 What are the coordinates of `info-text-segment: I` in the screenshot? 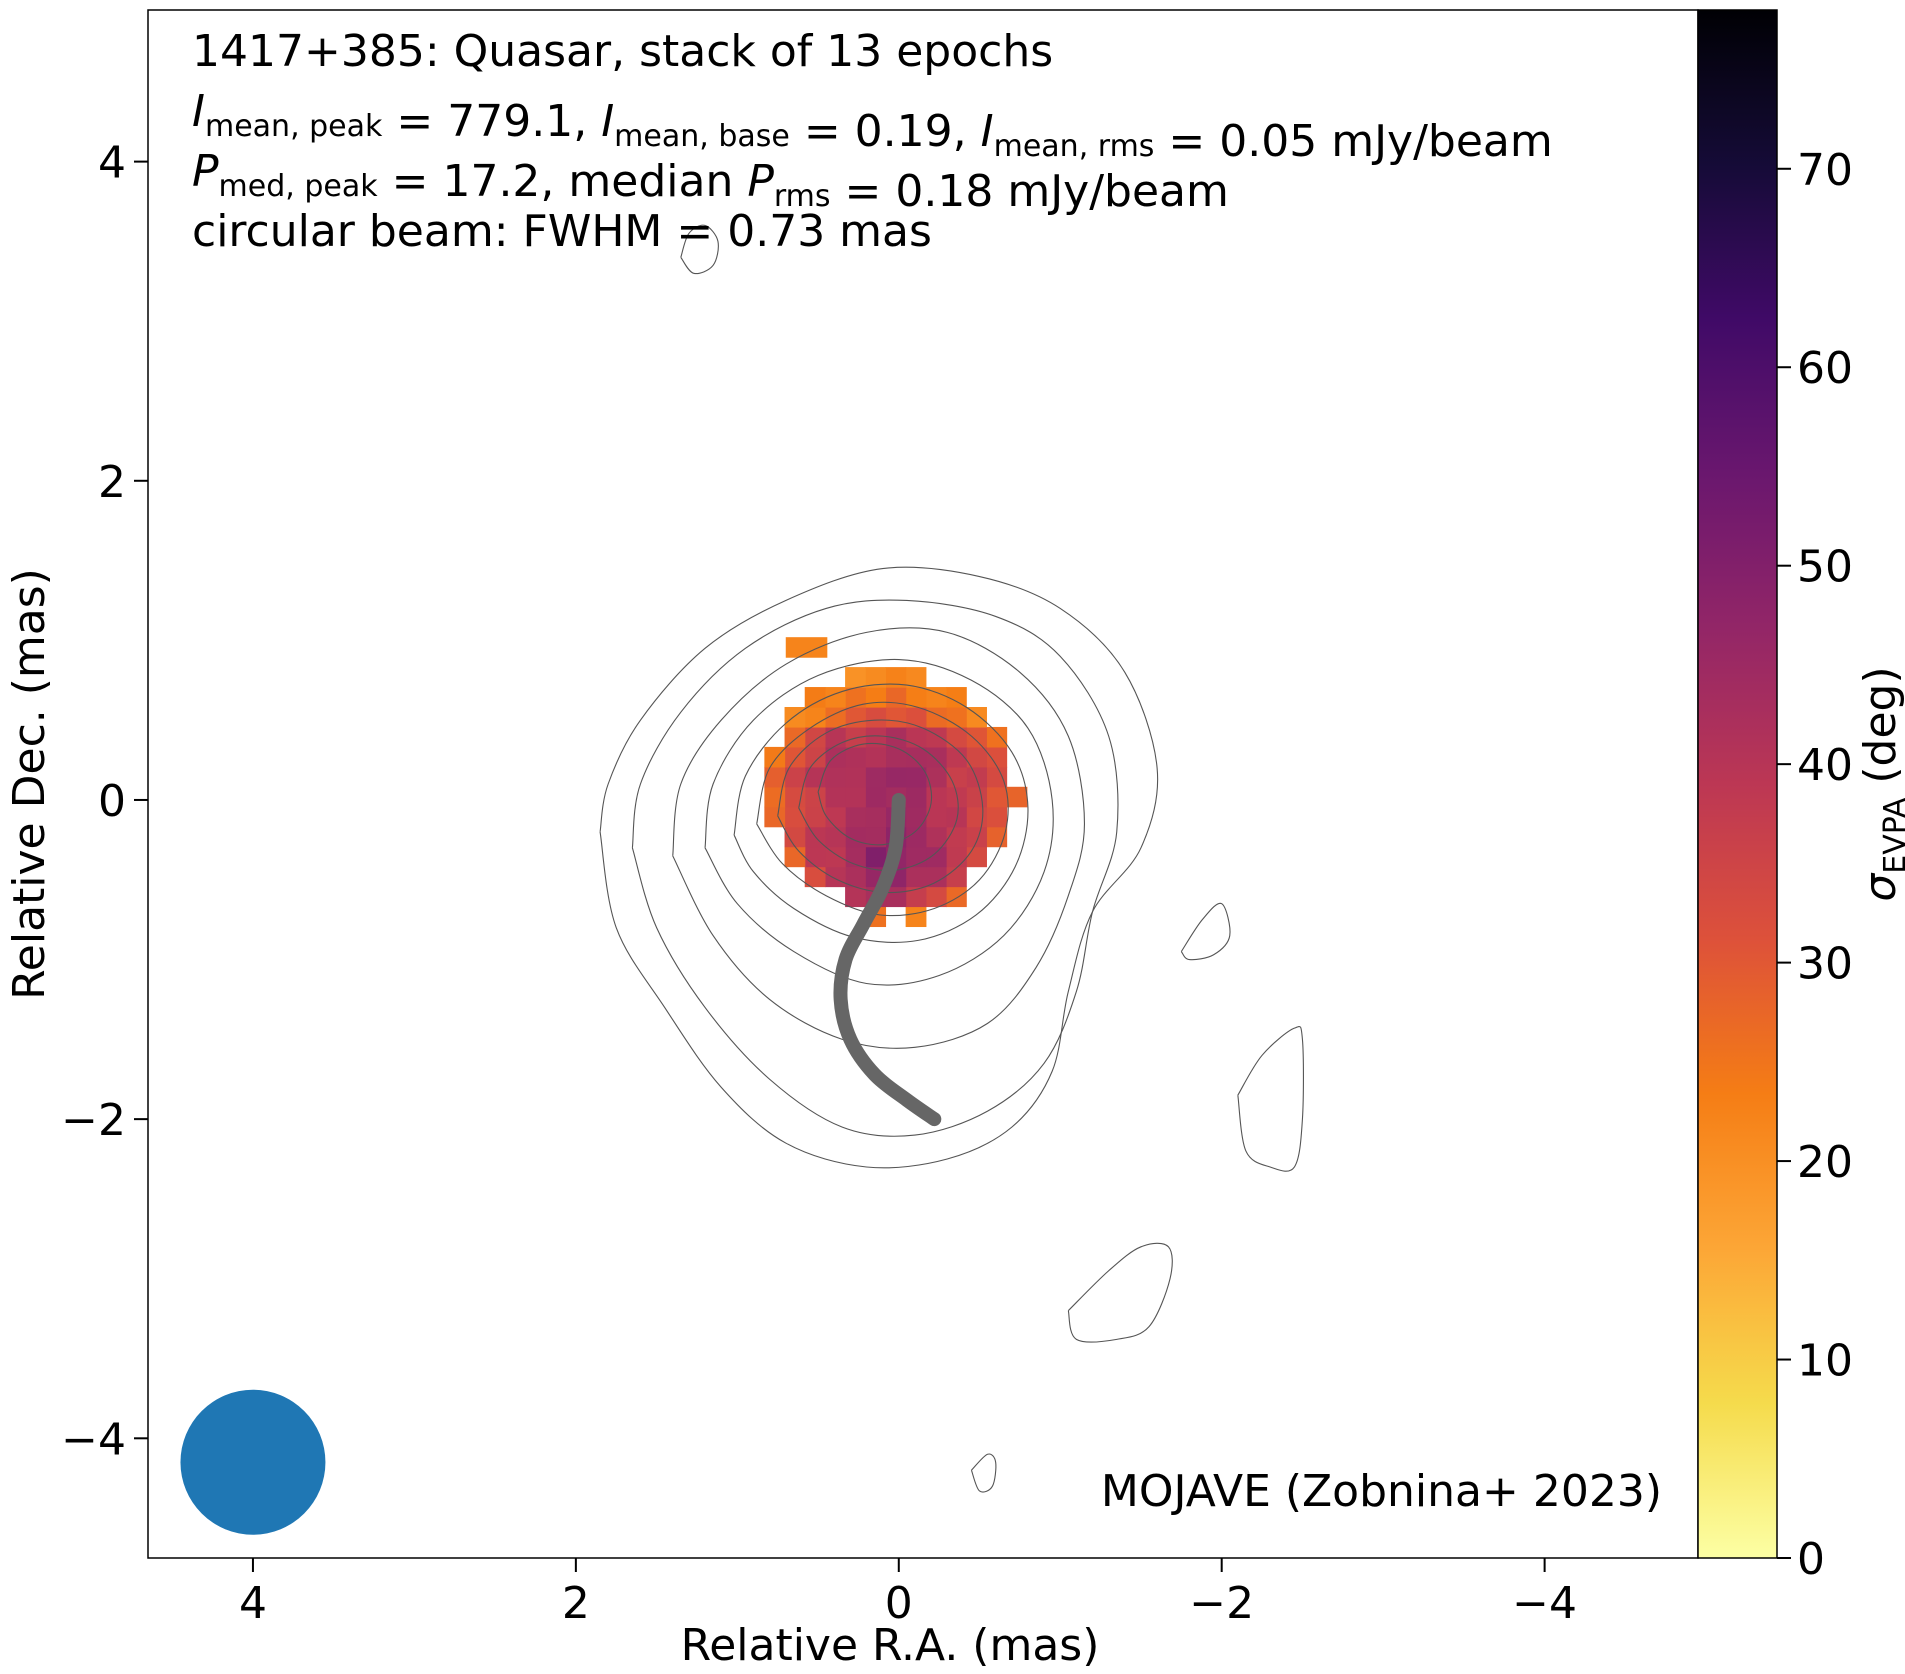 It's located at (198, 111).